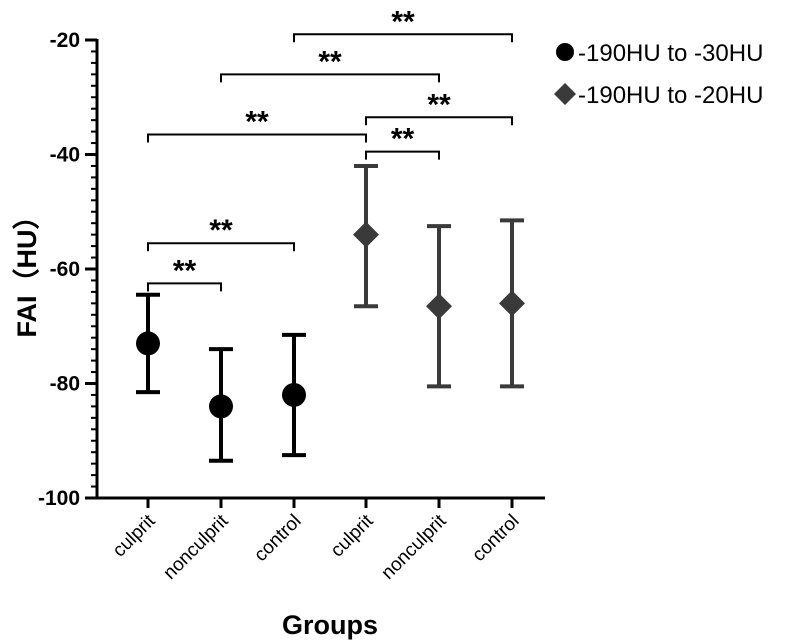  I want to click on y-tick-label: -80, so click(65, 384).